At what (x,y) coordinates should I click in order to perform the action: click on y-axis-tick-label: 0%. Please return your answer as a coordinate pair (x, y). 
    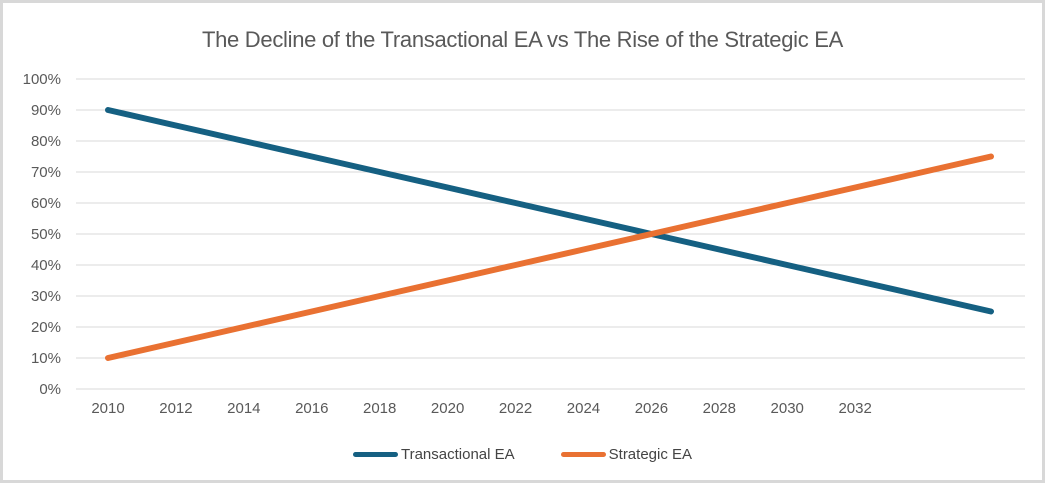
    Looking at the image, I should click on (50, 389).